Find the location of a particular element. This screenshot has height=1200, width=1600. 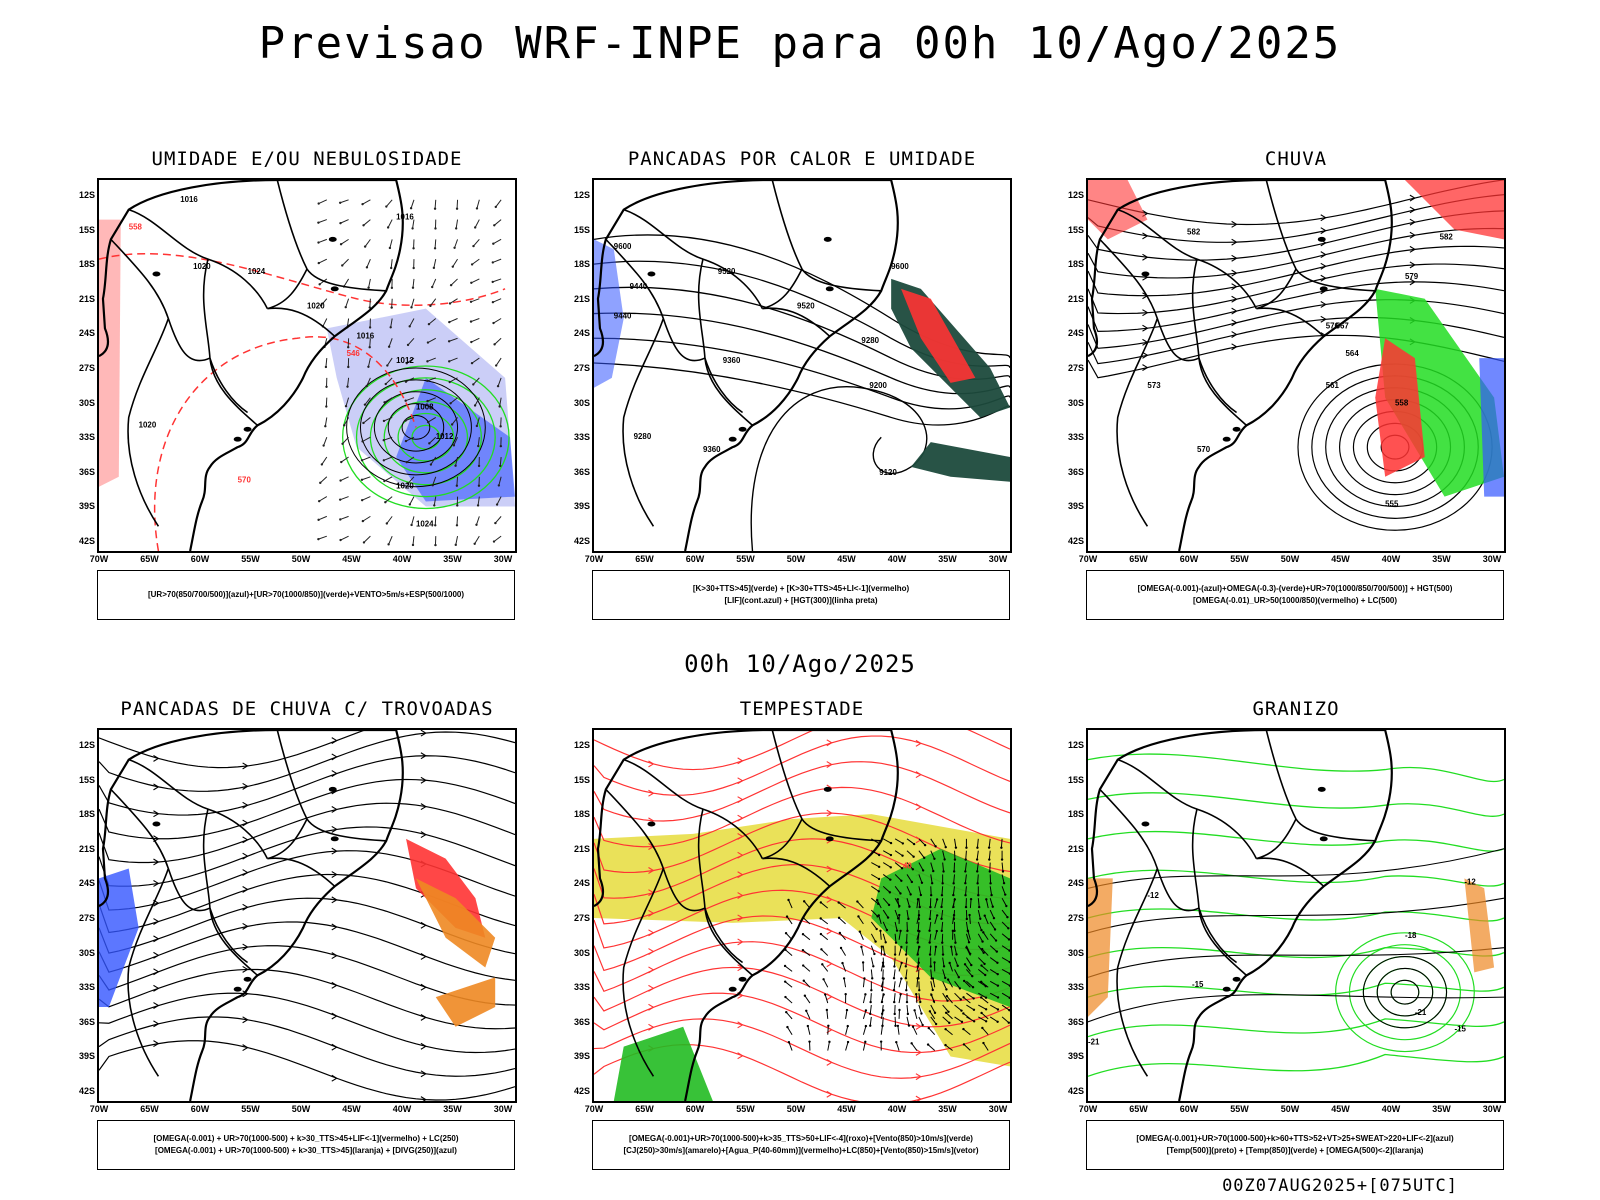

lat-tick-label: 15S is located at coordinates (1075, 229).